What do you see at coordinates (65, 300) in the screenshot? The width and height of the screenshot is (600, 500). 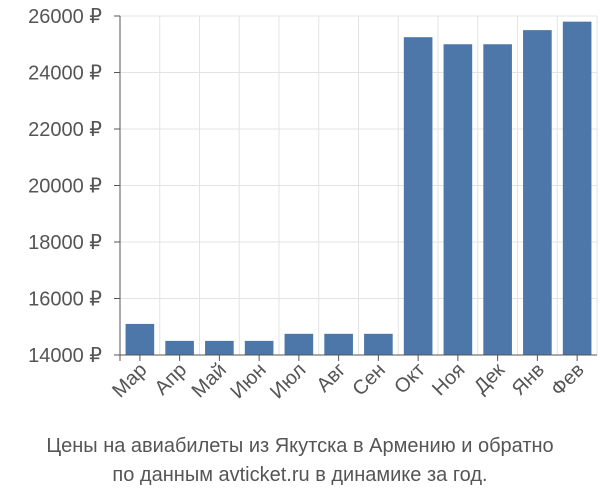 I see `y-tick-label: 16000 ₽` at bounding box center [65, 300].